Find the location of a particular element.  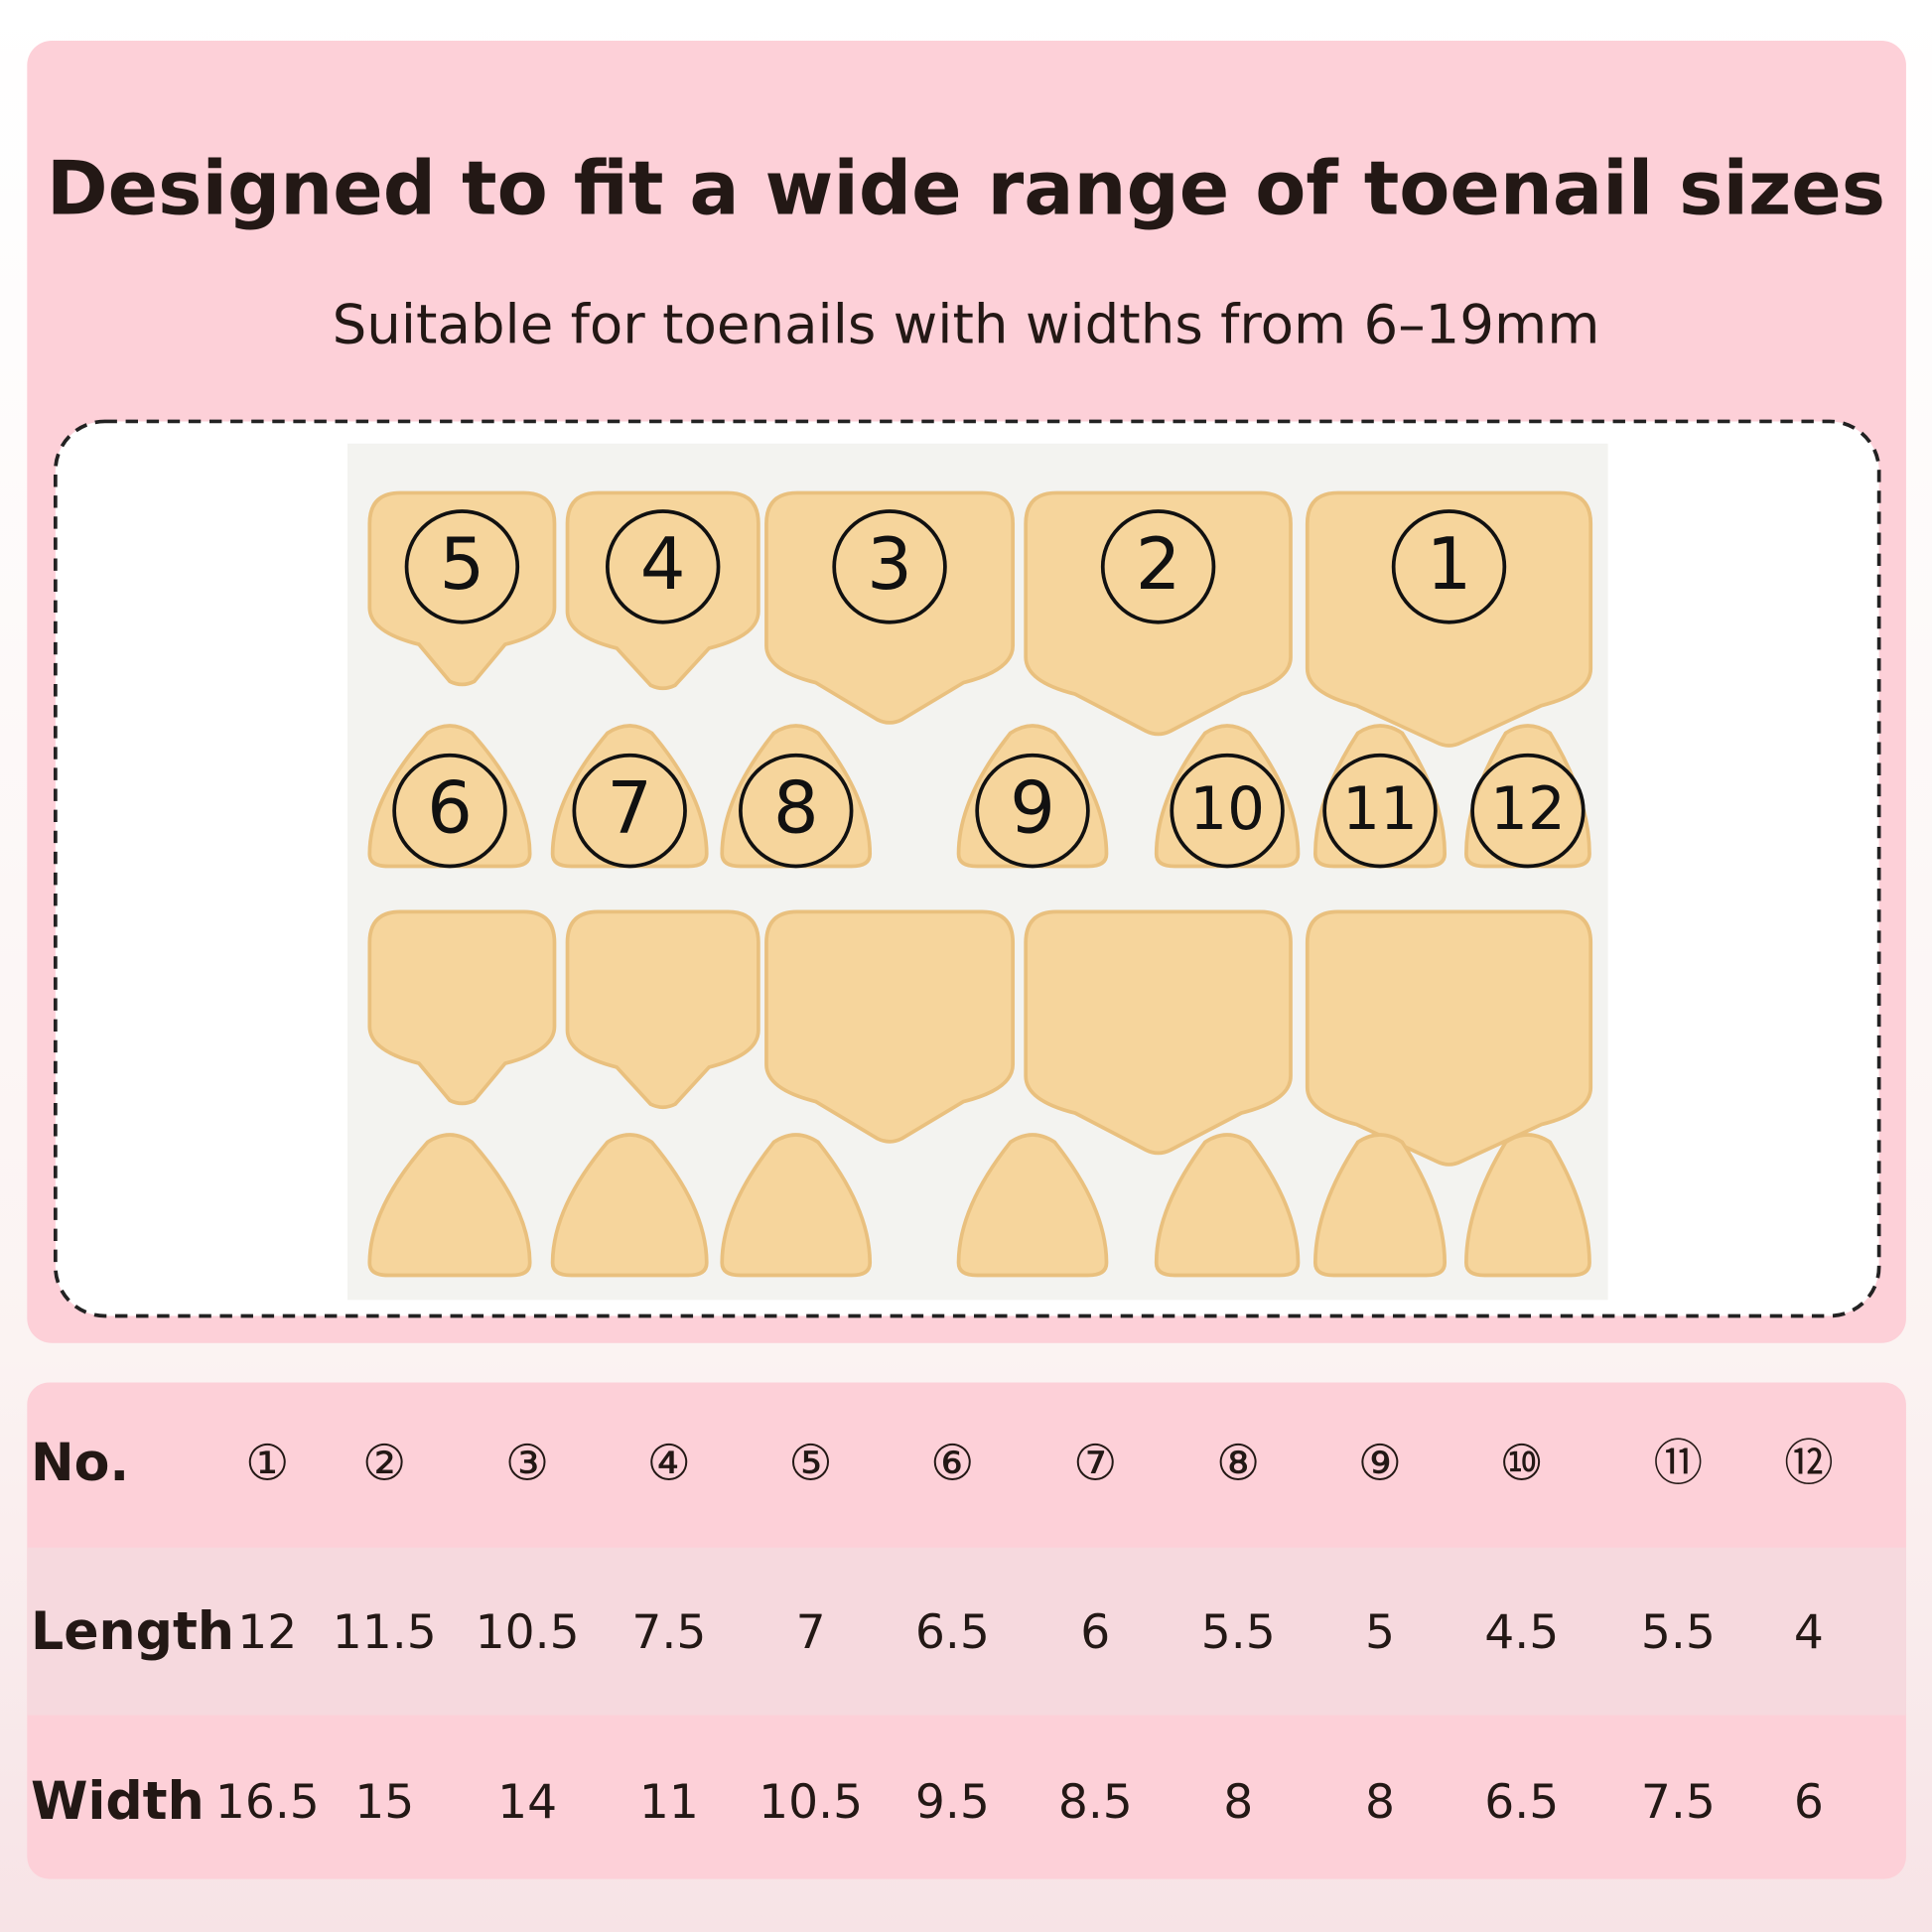

table-row-band is located at coordinates (967, 1632).